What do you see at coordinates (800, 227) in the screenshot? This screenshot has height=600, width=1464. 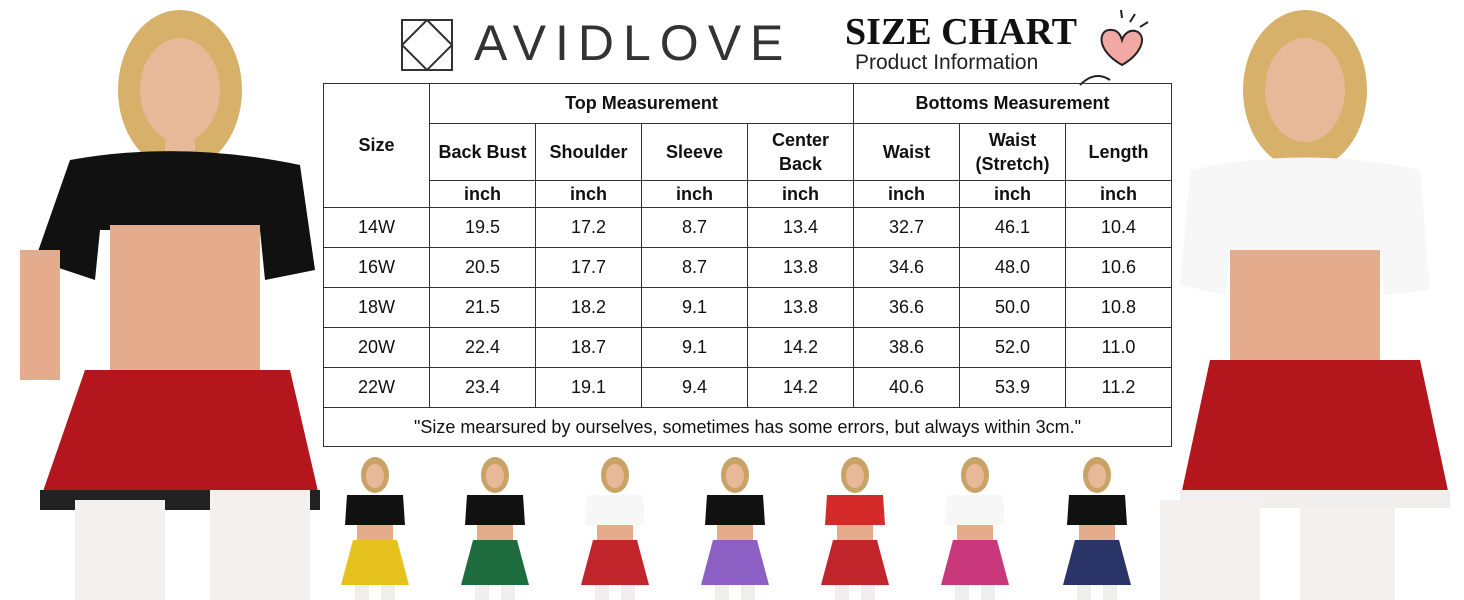 I see `value-cell: 13.4` at bounding box center [800, 227].